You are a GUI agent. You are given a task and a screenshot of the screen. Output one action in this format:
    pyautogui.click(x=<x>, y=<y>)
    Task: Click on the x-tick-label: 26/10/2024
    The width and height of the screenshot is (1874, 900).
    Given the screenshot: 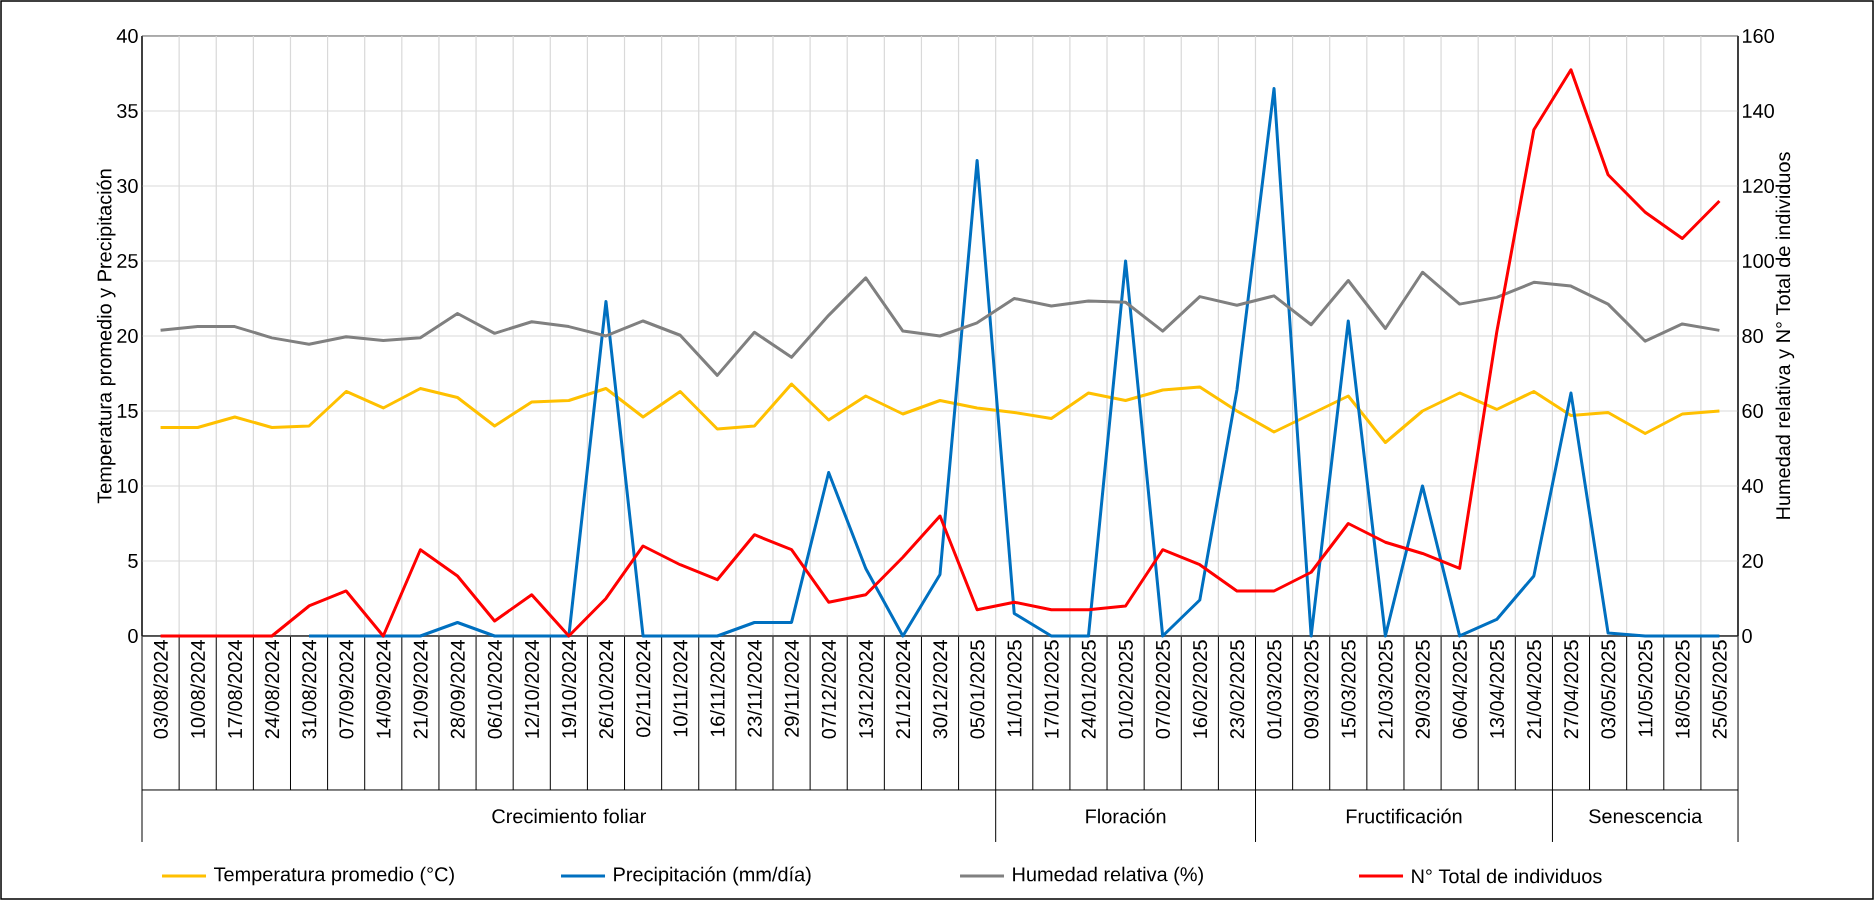 What is the action you would take?
    pyautogui.click(x=606, y=689)
    